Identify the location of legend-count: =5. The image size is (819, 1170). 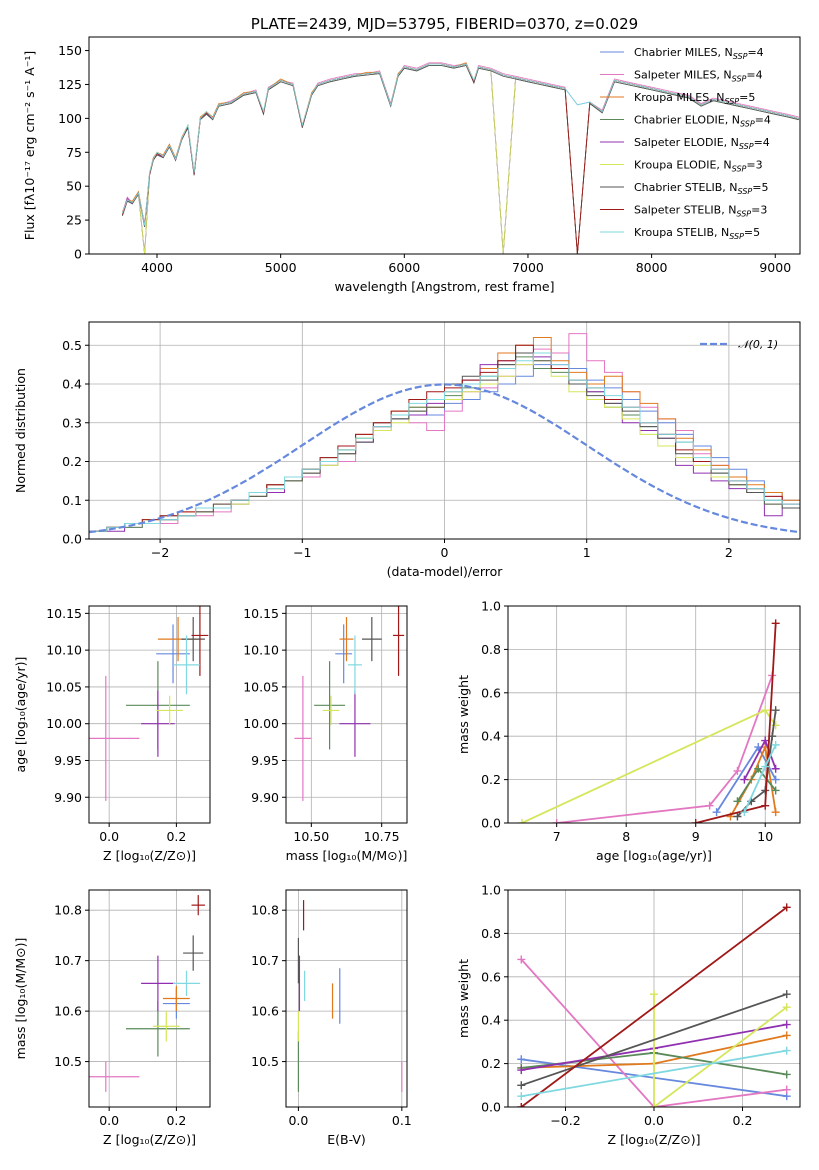
(747, 97).